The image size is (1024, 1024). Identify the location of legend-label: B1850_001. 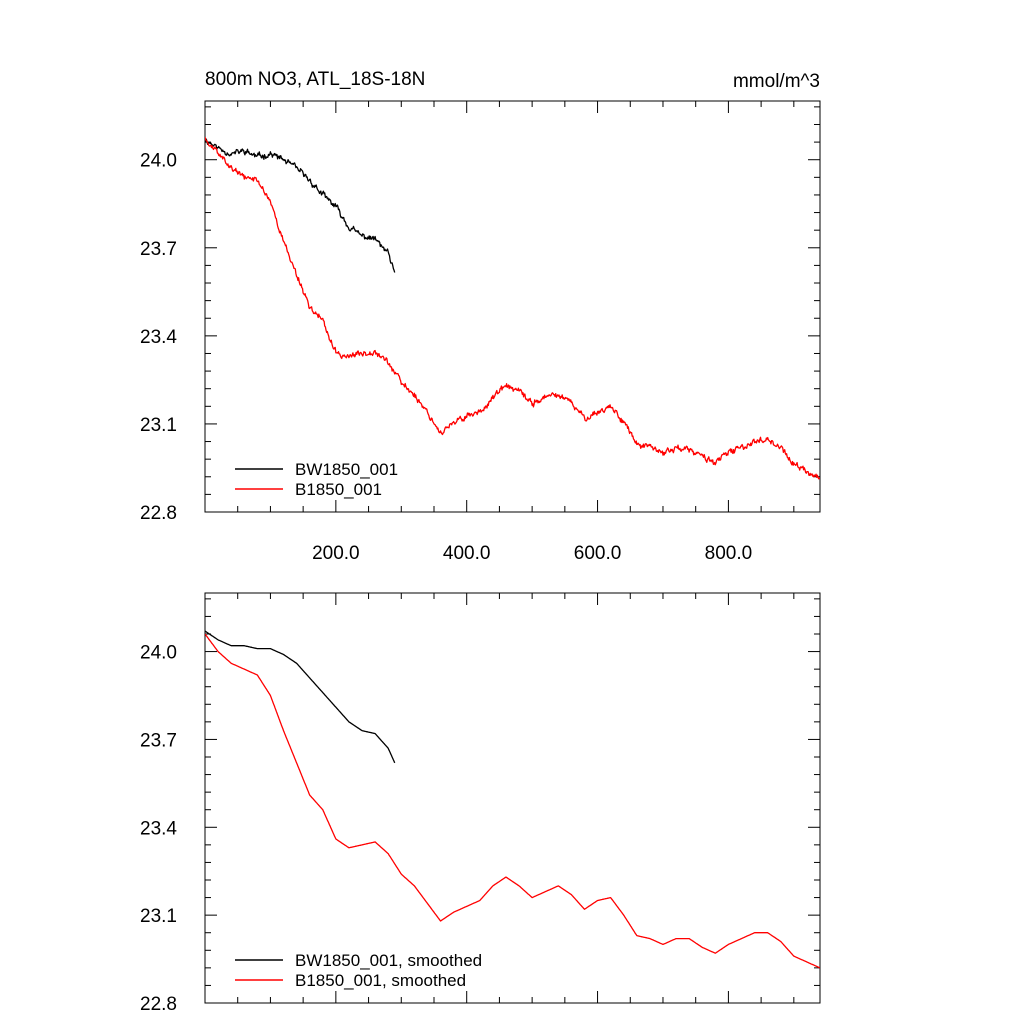
(338, 489).